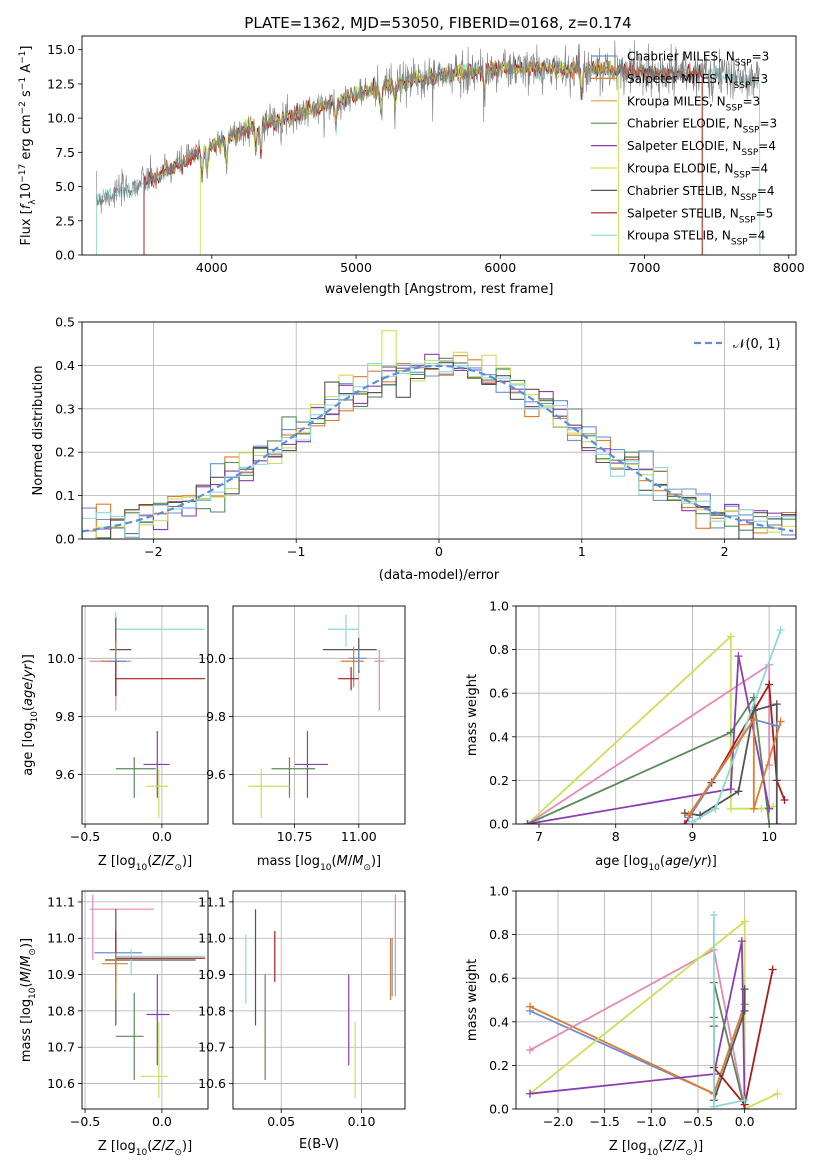 The image size is (819, 1170). I want to click on mass_weight_vs_Z-frame, so click(656, 1000).